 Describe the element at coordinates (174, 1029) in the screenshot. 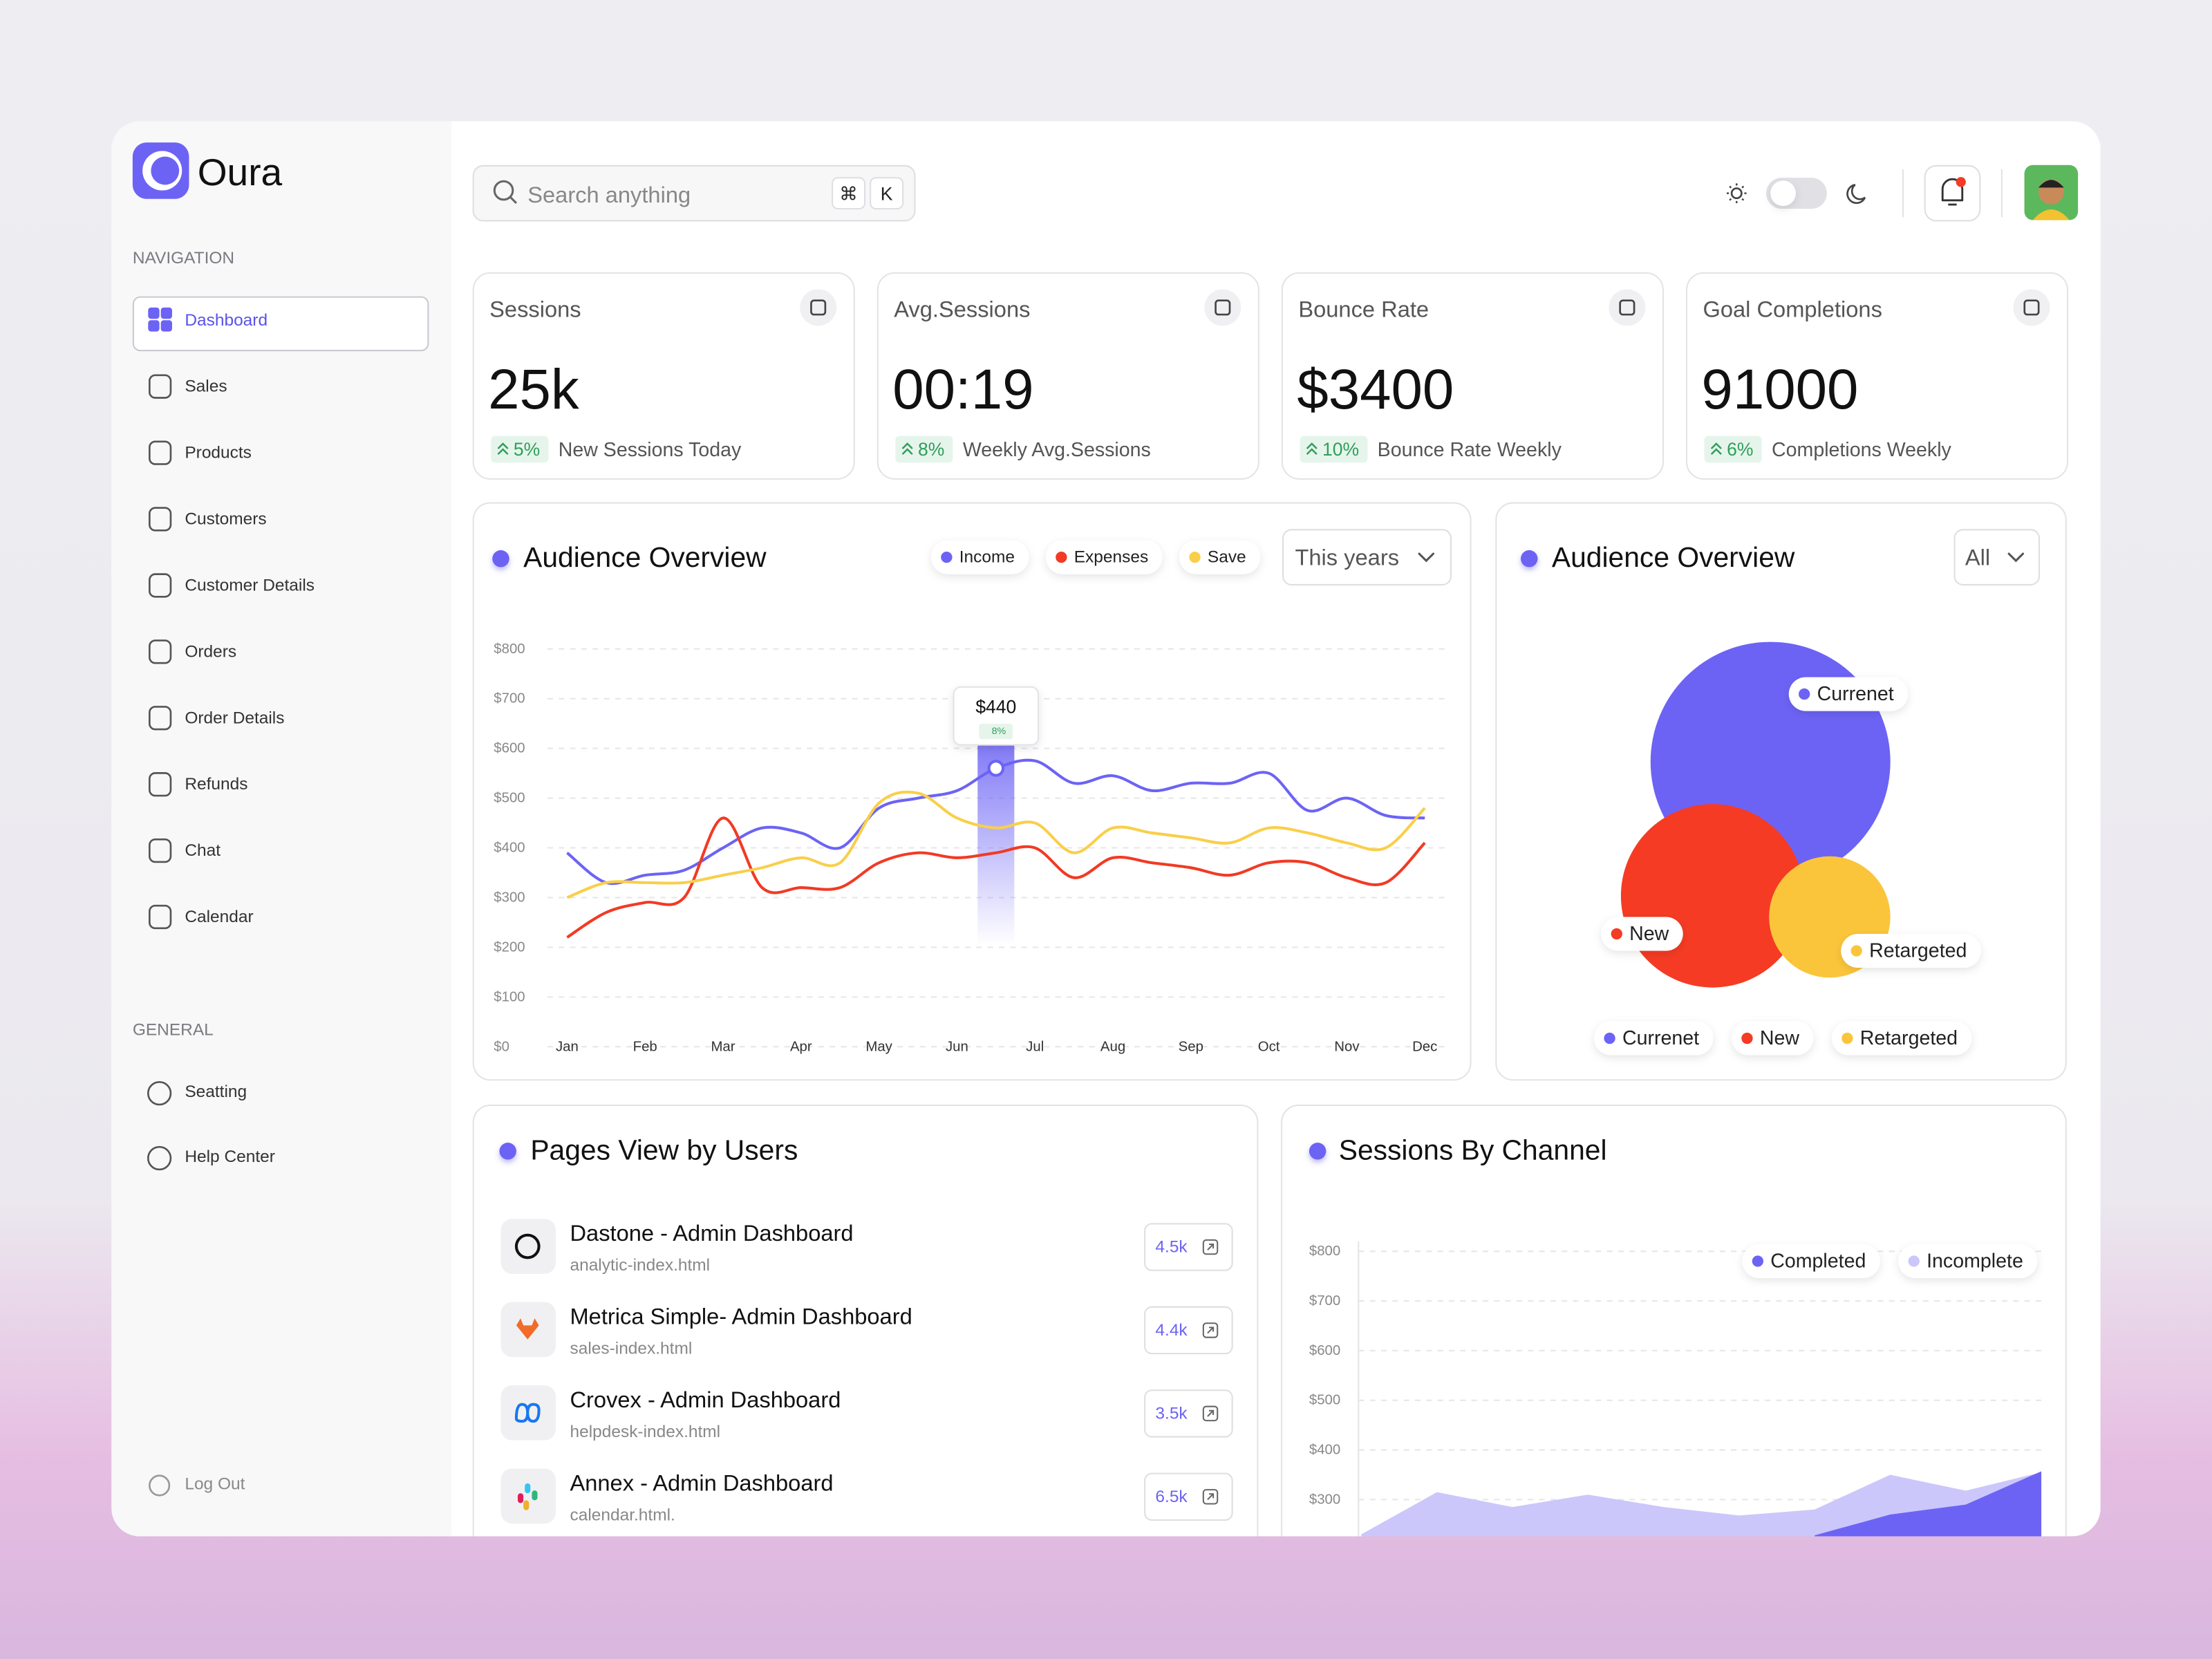

I see `general-heading: GENERAL` at that location.